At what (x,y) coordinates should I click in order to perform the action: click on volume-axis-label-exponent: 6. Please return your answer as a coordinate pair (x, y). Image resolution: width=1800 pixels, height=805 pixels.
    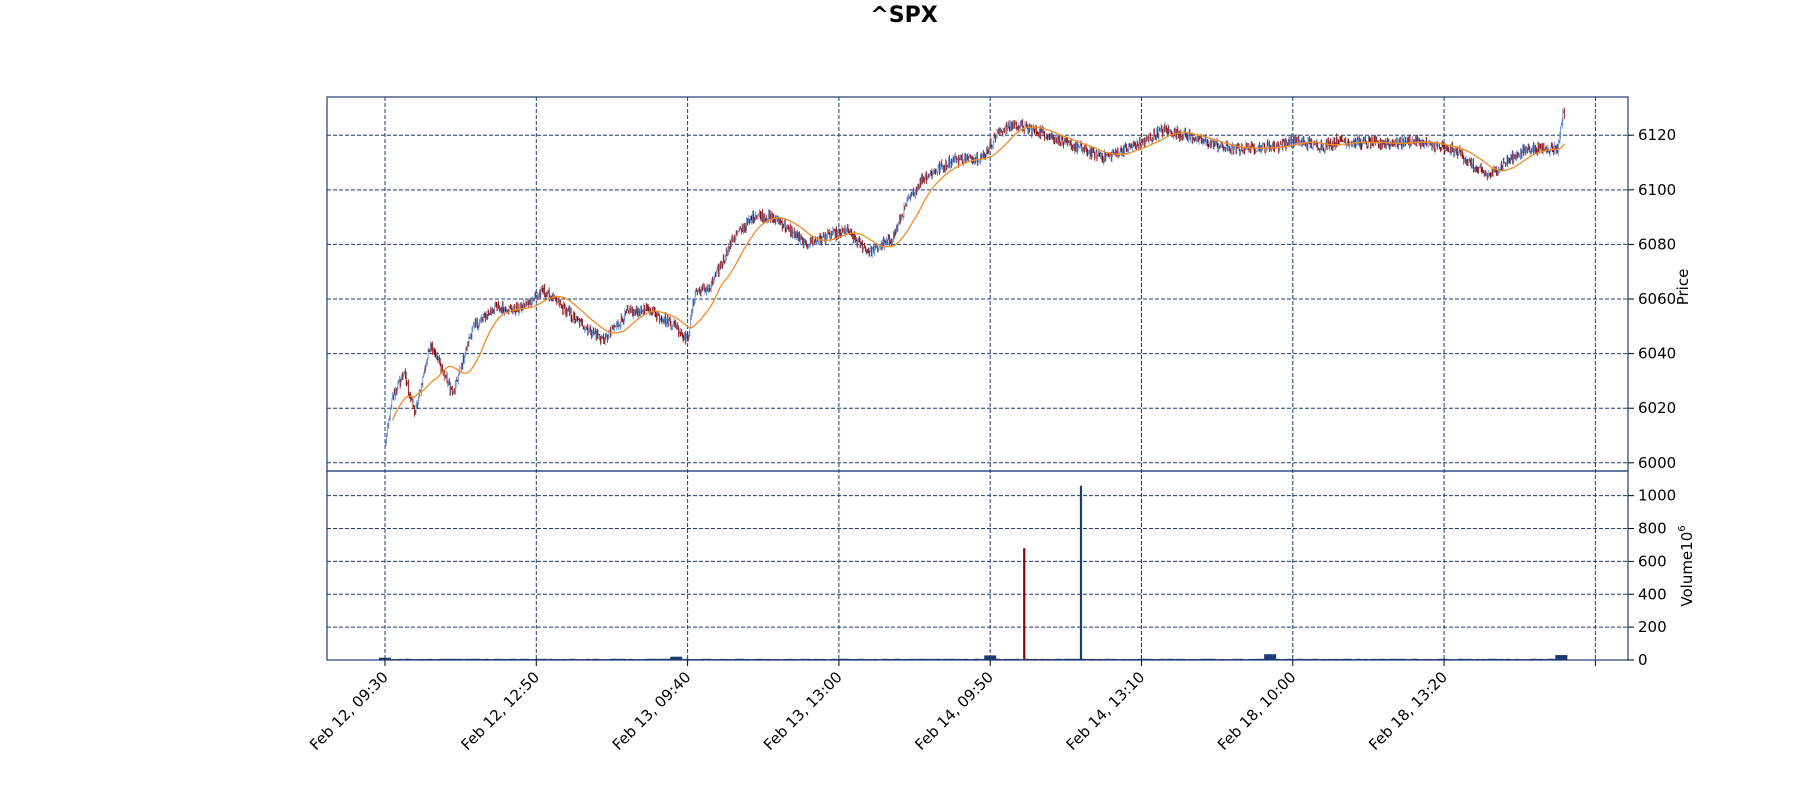
    Looking at the image, I should click on (1682, 528).